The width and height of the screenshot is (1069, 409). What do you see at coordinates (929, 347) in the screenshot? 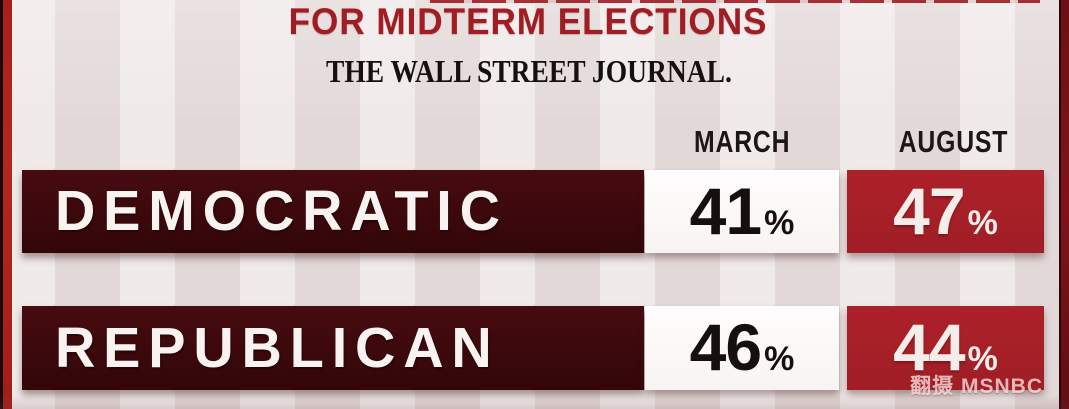
I see `value-number: 44` at bounding box center [929, 347].